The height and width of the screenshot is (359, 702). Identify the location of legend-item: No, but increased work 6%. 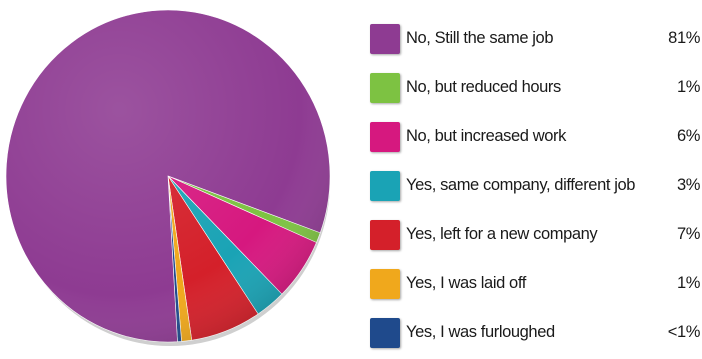
(535, 138).